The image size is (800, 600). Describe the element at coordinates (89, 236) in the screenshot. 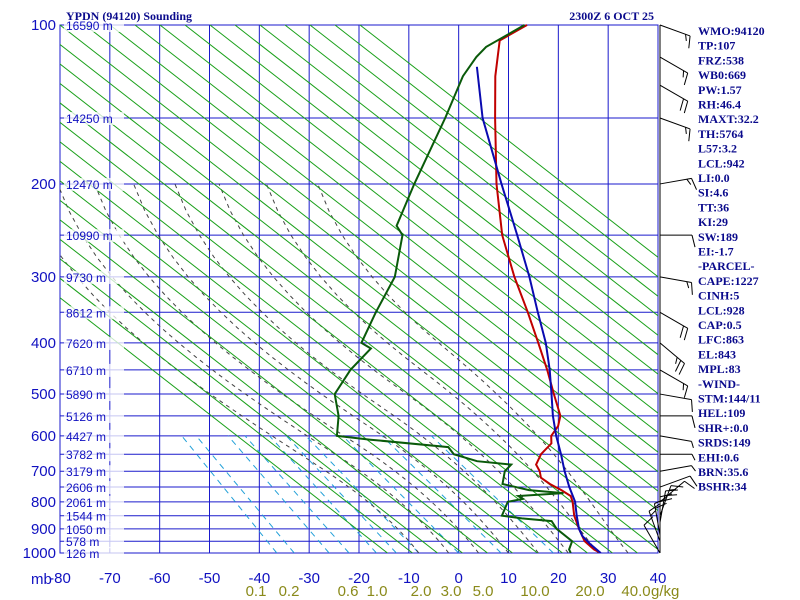

I see `height-label: 10990 m` at that location.